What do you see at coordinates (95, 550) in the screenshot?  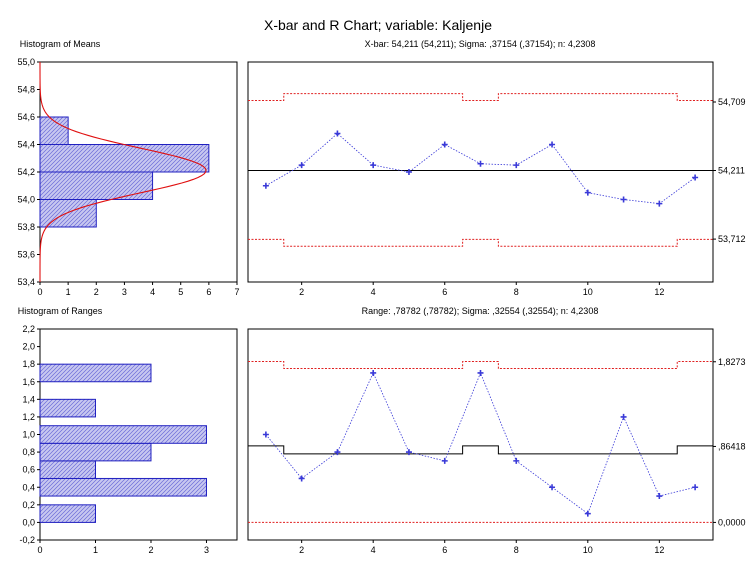 I see `ranges-histogram-x-tick-label-1: 1` at bounding box center [95, 550].